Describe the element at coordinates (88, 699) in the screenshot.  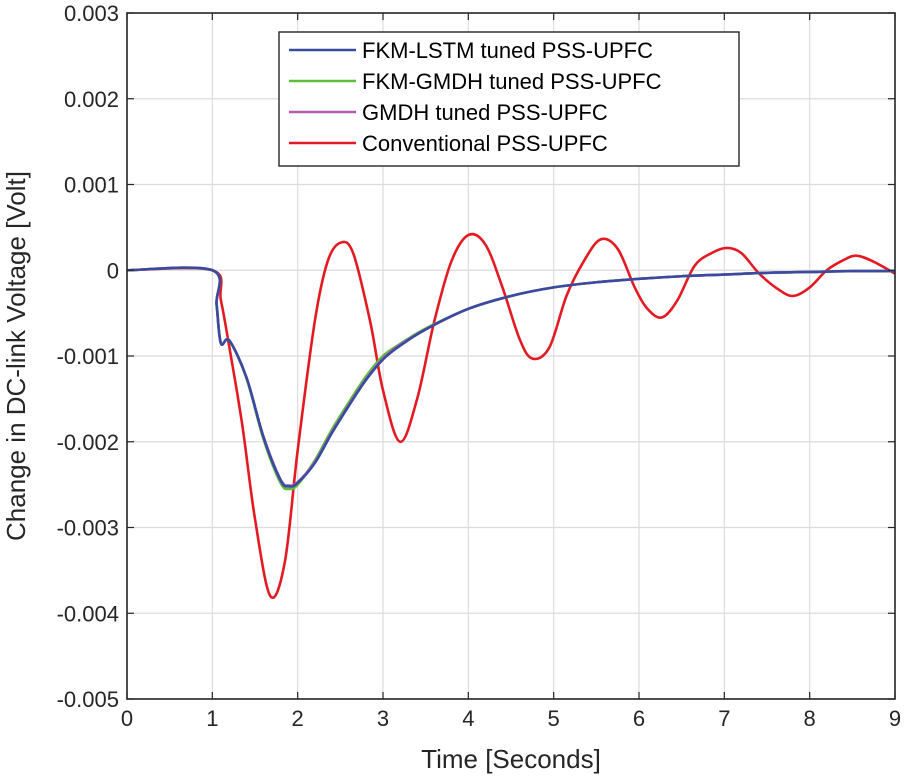
I see `y-tick-label: -0.005` at that location.